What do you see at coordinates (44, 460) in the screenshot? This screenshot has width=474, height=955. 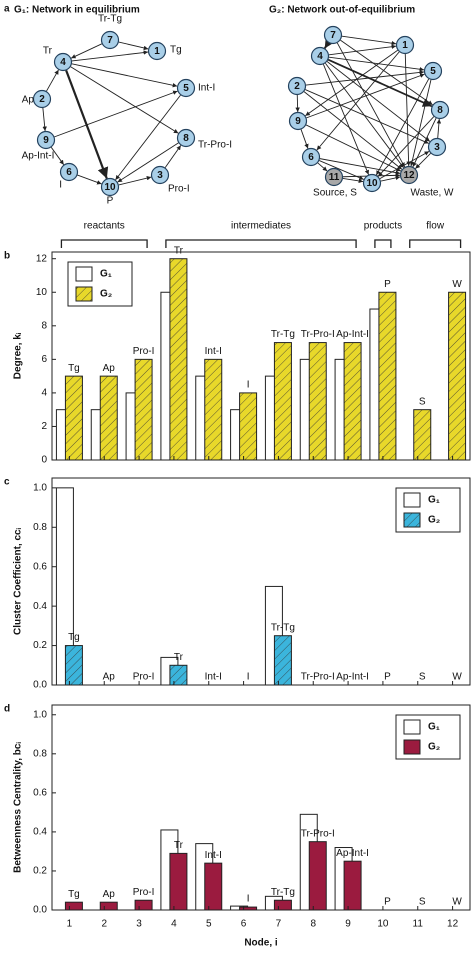 I see `y-tick-label: 0` at bounding box center [44, 460].